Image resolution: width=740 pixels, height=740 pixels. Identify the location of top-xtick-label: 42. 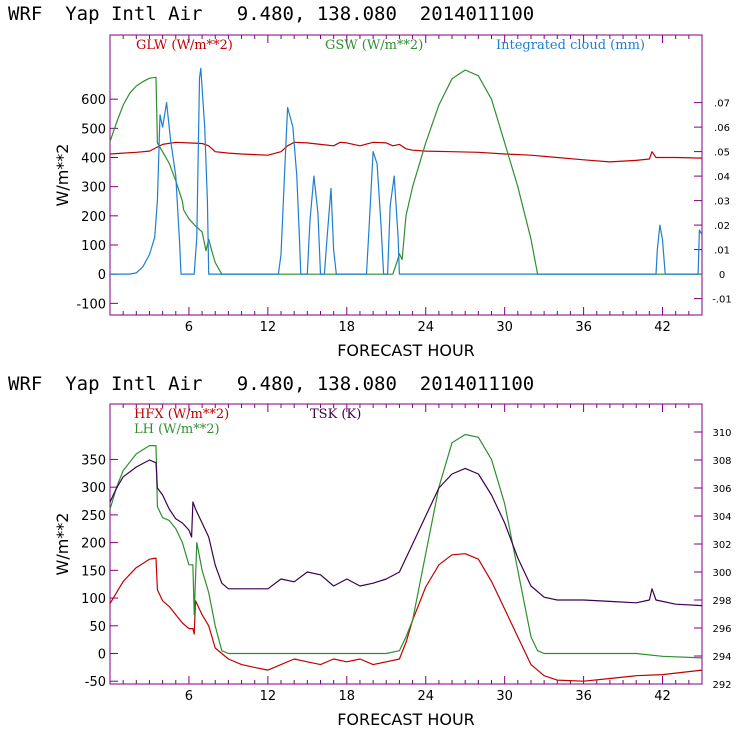
(662, 327).